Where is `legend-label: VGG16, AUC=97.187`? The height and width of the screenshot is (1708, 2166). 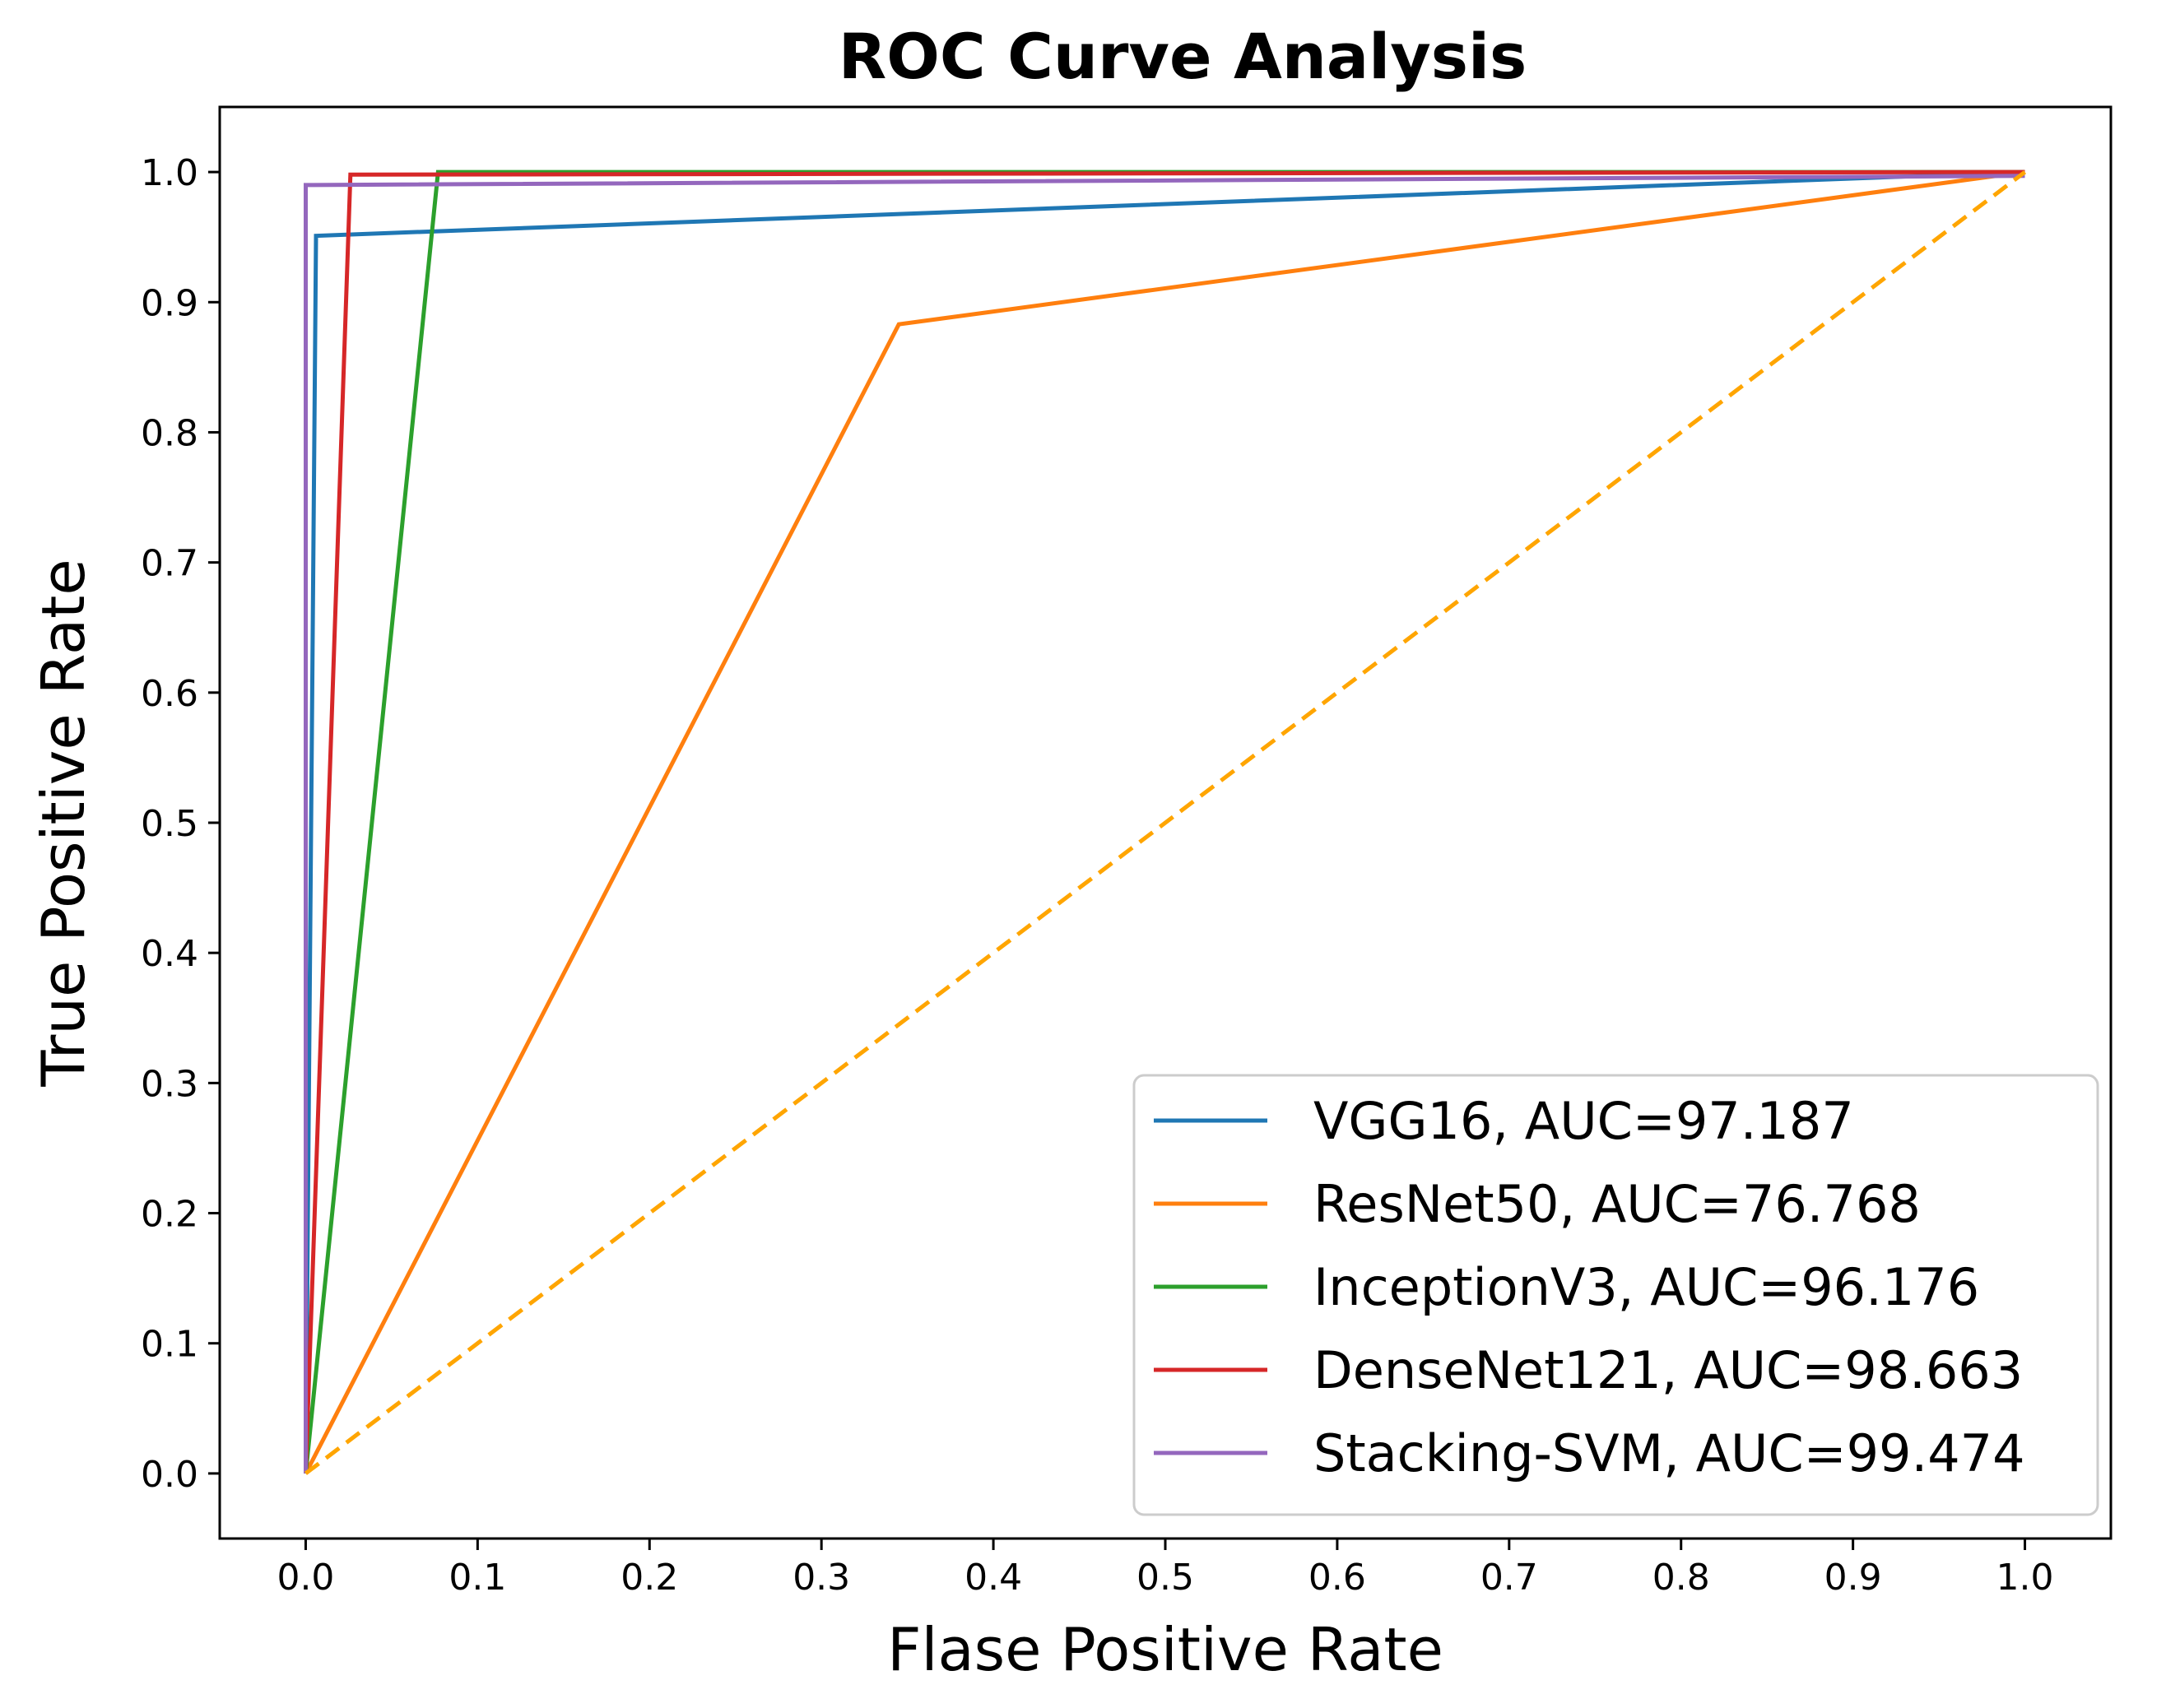
legend-label: VGG16, AUC=97.187 is located at coordinates (1583, 1121).